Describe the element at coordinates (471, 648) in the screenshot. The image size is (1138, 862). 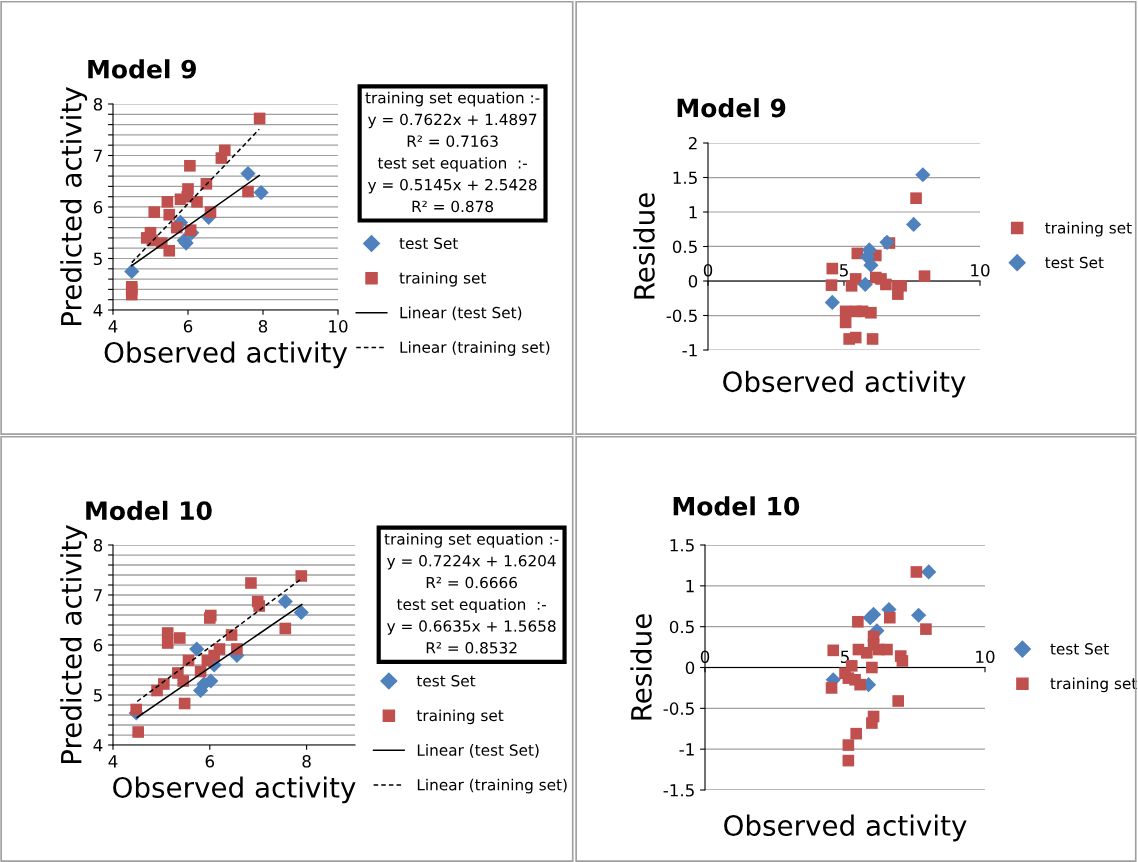
I see `text: R² = 0.8532` at that location.